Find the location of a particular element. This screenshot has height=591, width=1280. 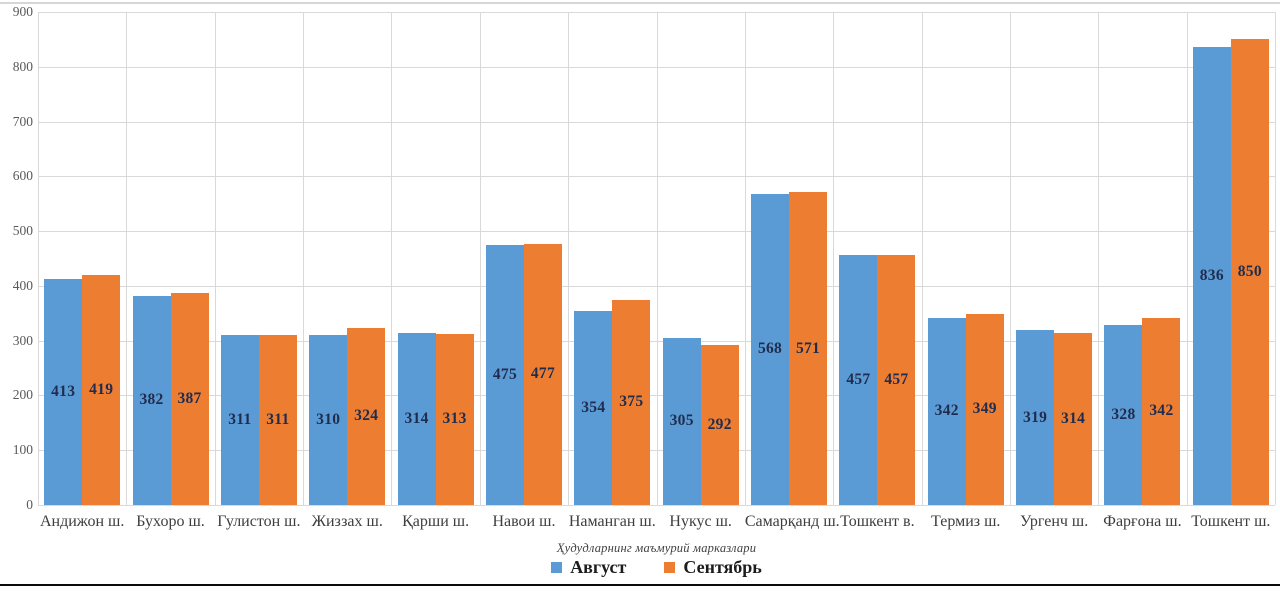

bar-value-label: 382 is located at coordinates (151, 400).